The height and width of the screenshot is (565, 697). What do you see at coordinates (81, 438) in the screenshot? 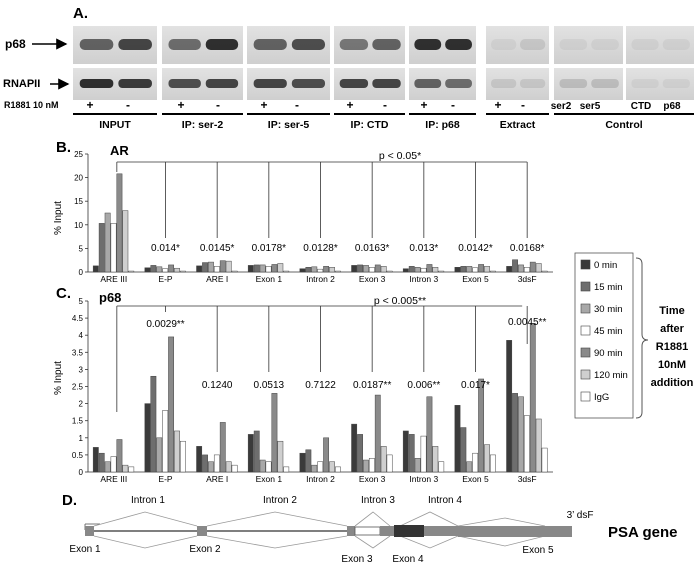
I see `y-tick-label: 1` at bounding box center [81, 438].